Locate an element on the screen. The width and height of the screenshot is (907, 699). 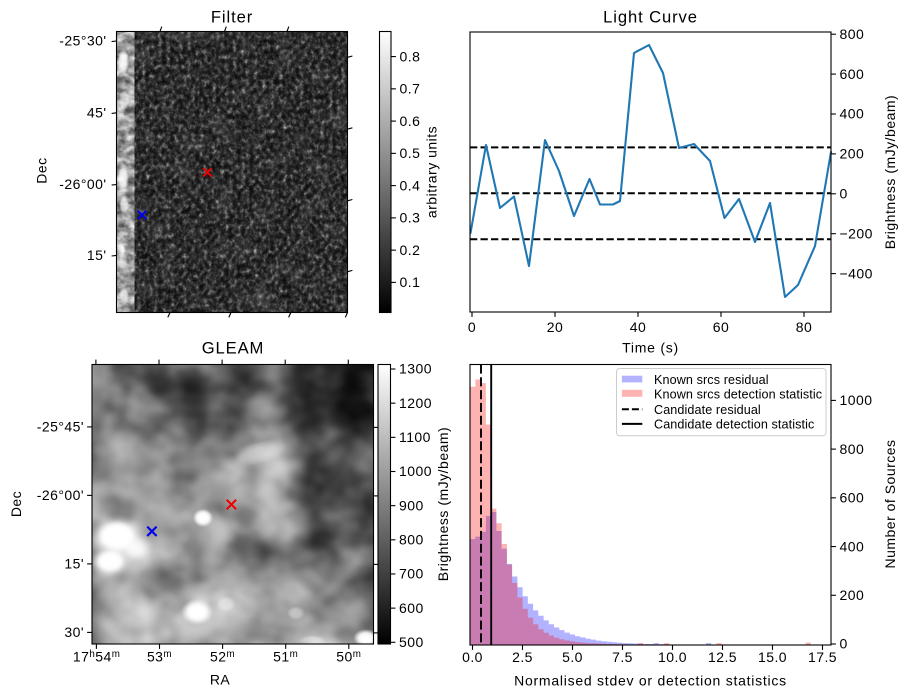
svg-text: 10.0 is located at coordinates (672, 657).